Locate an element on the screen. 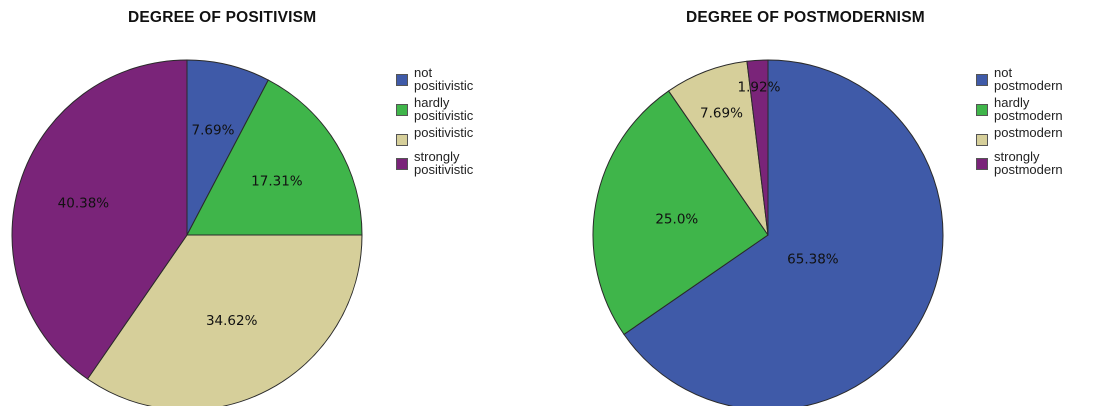 The width and height of the screenshot is (1096, 406). chart-title: DEGREE OF POSTMODERNISM is located at coordinates (805, 17).